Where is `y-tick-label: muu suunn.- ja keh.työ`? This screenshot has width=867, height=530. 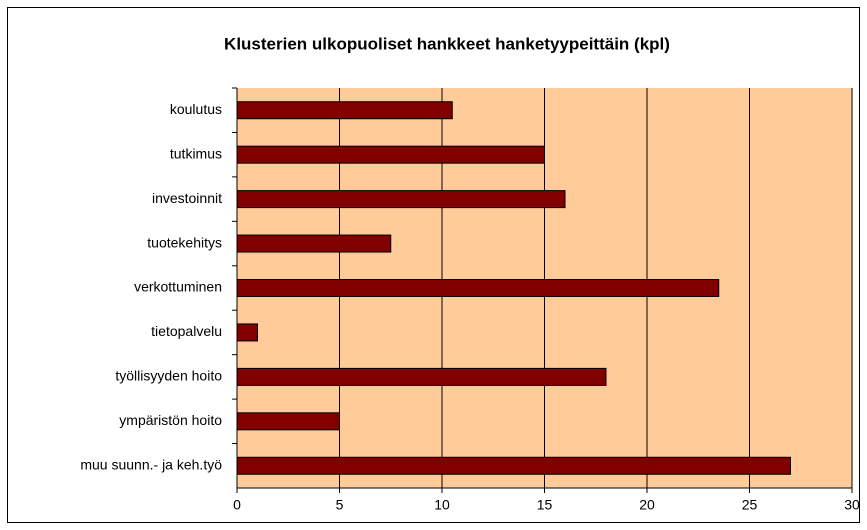 y-tick-label: muu suunn.- ja keh.työ is located at coordinates (151, 464).